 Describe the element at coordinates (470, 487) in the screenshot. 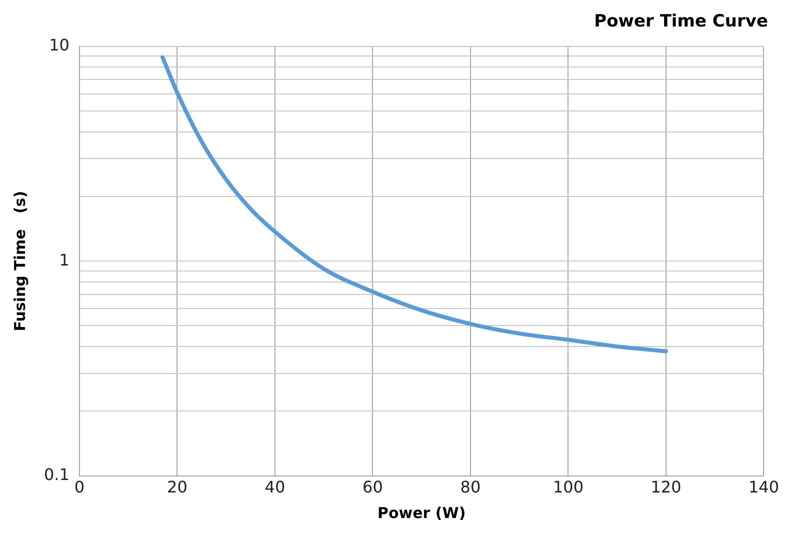

I see `x-tick-label: 80` at that location.